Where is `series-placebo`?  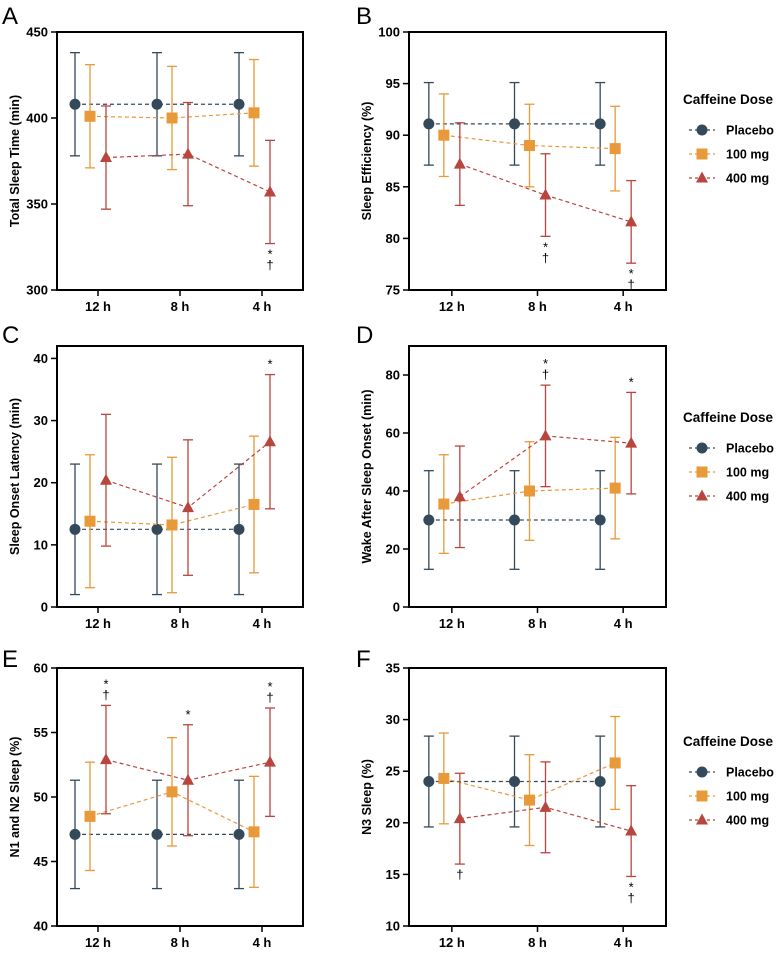
series-placebo is located at coordinates (514, 520).